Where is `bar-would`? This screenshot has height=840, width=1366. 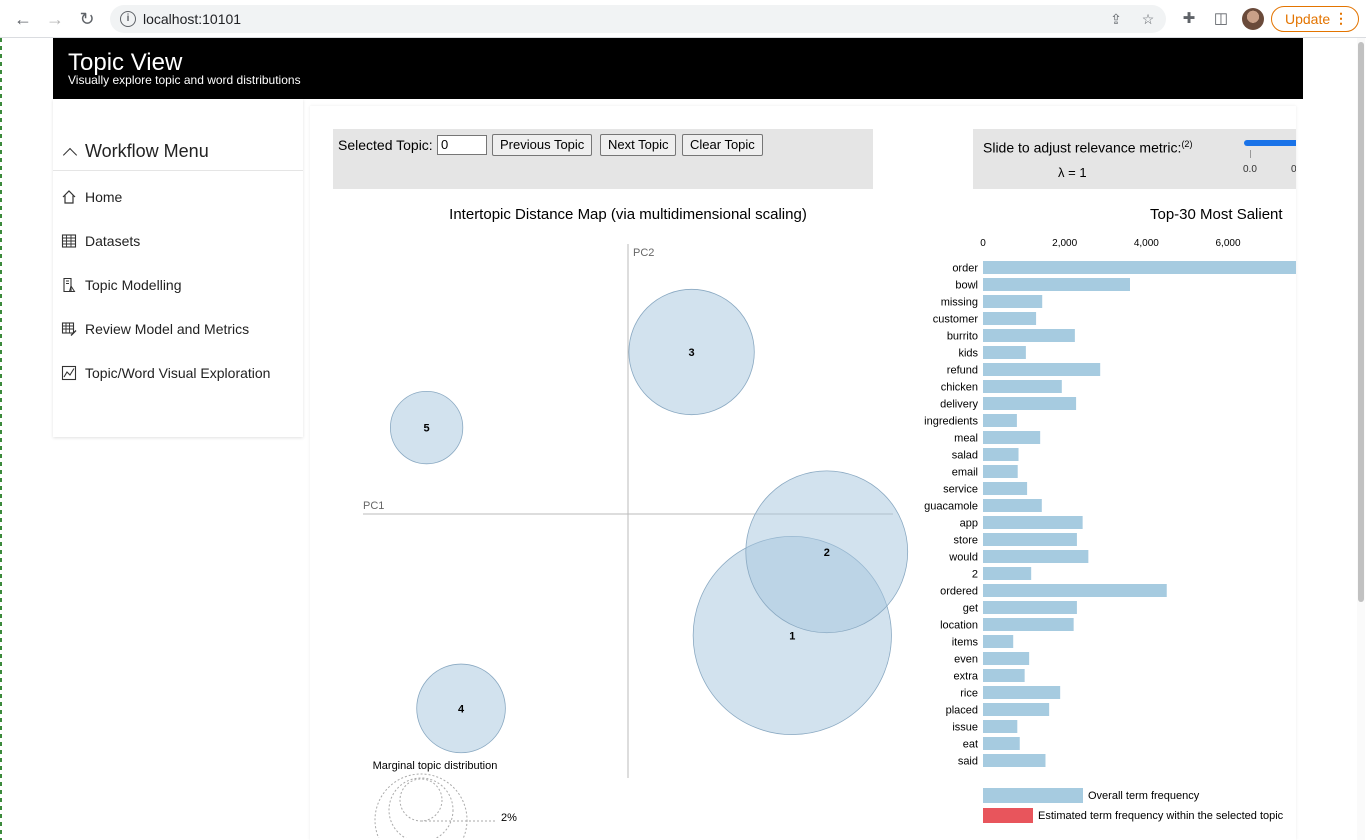
bar-would is located at coordinates (1036, 556).